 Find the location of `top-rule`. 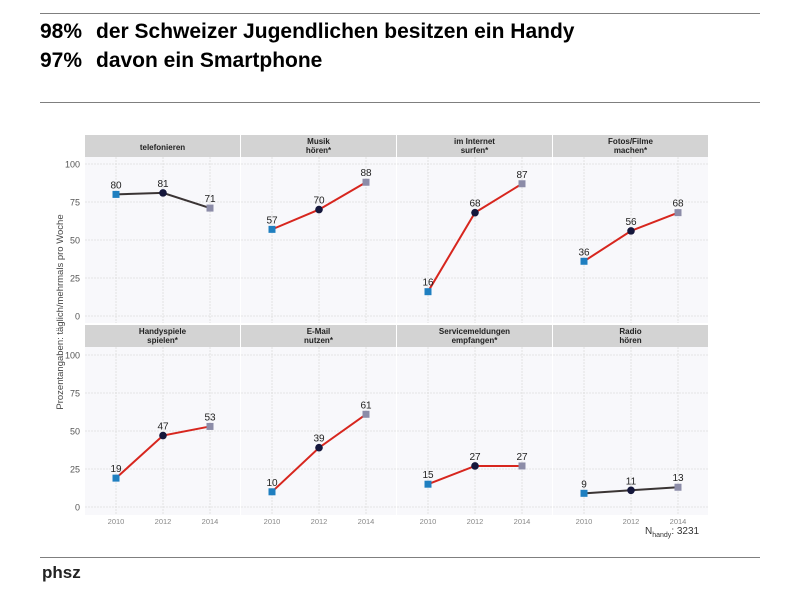

top-rule is located at coordinates (400, 13).